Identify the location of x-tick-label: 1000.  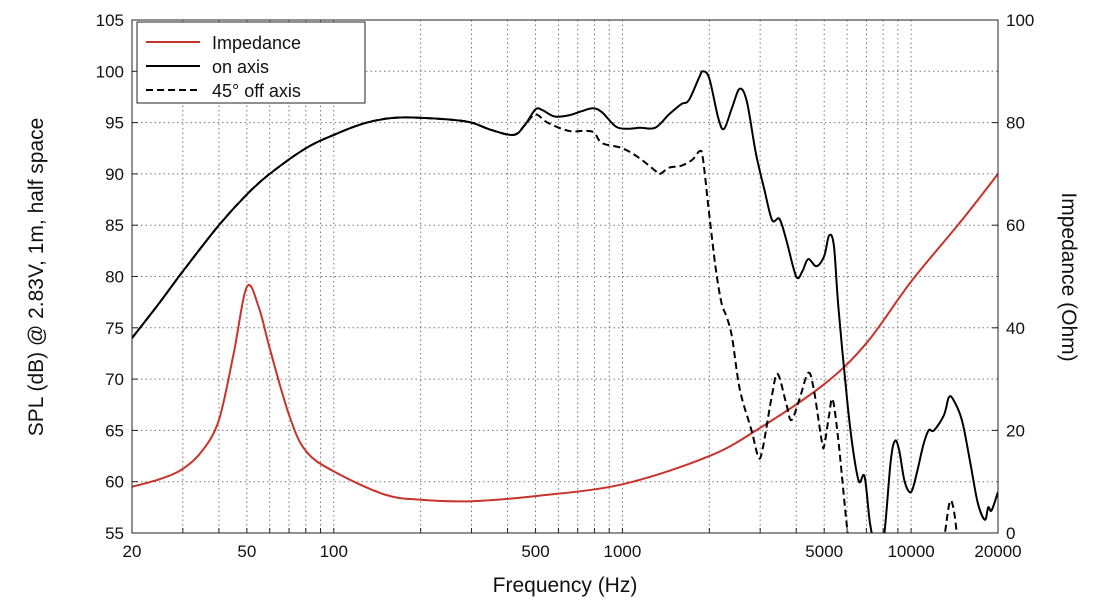
(623, 551).